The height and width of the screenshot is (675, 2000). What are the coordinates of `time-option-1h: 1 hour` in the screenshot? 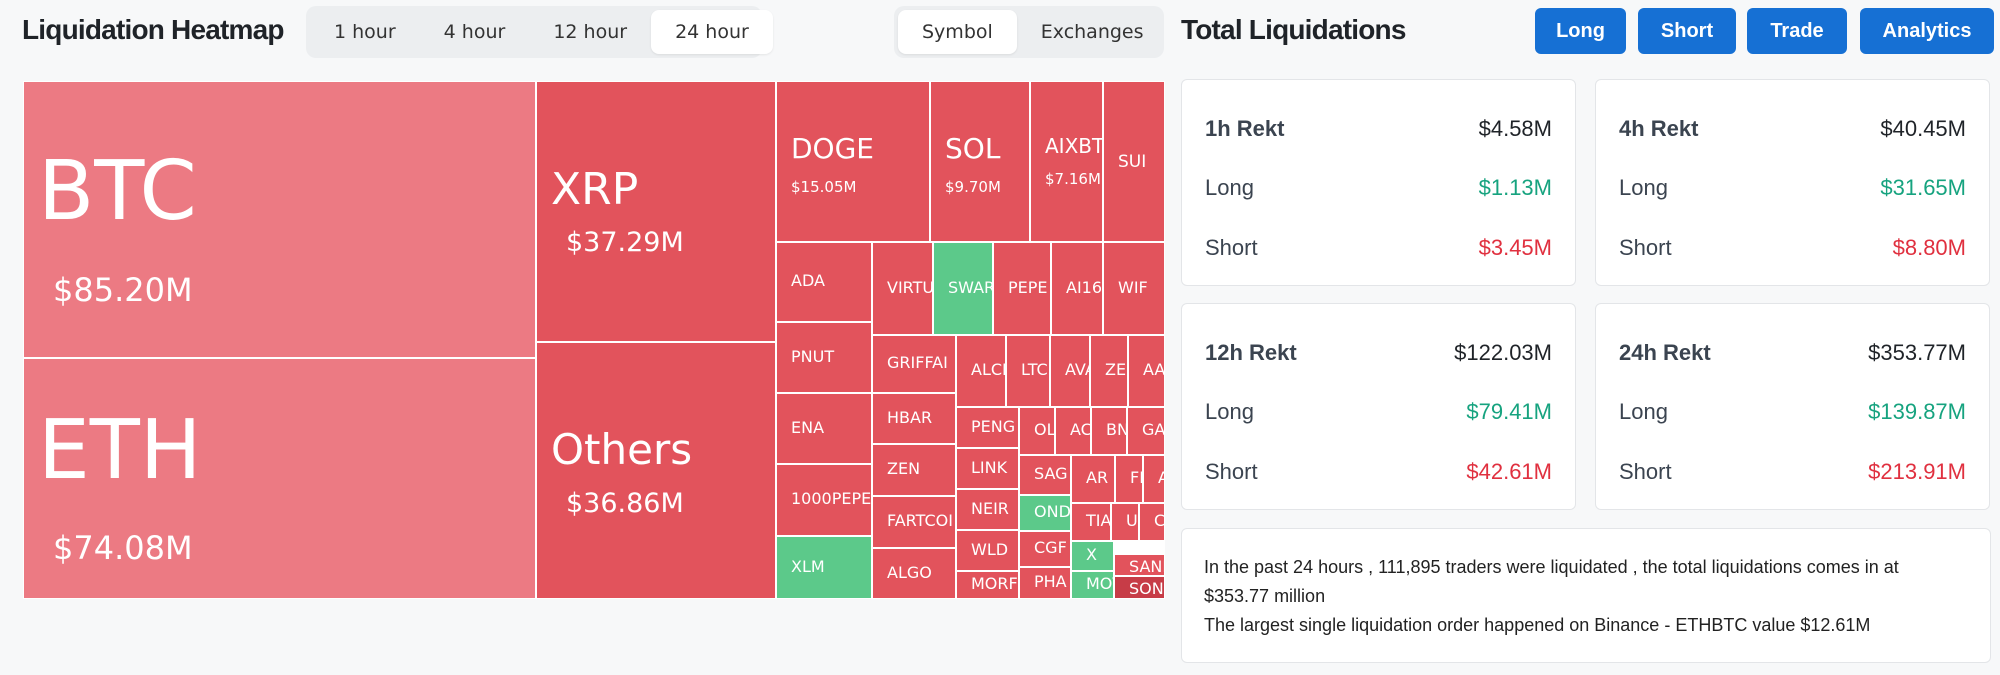 It's located at (365, 32).